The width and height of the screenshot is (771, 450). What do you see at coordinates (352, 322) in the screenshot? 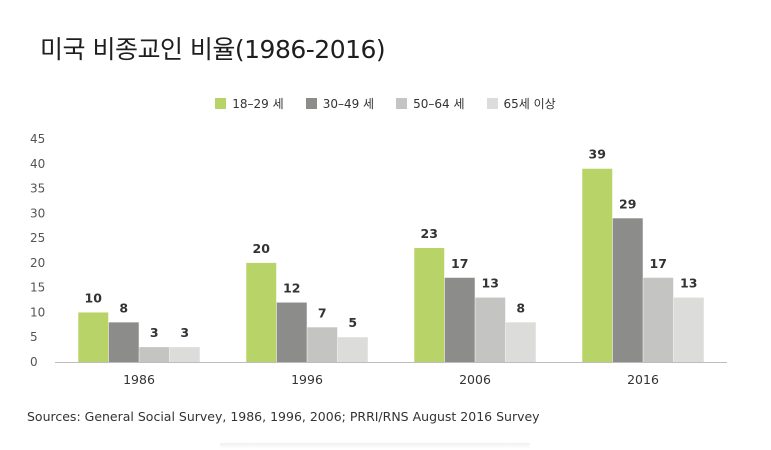
I see `data-label: 5` at bounding box center [352, 322].